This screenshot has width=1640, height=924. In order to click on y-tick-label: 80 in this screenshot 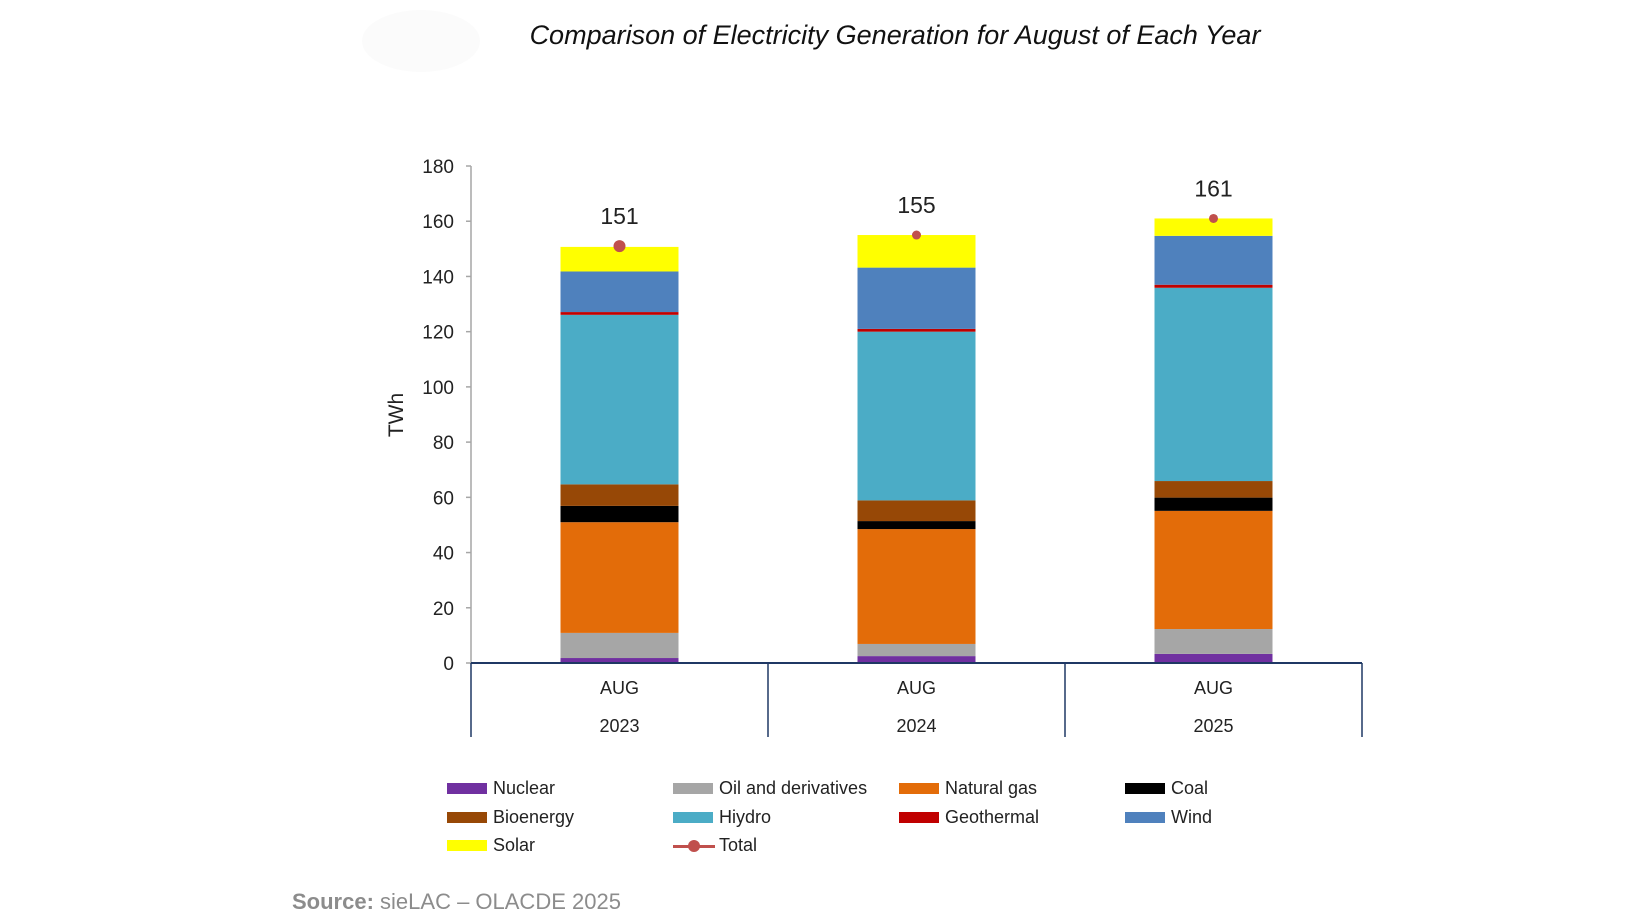, I will do `click(443, 443)`.